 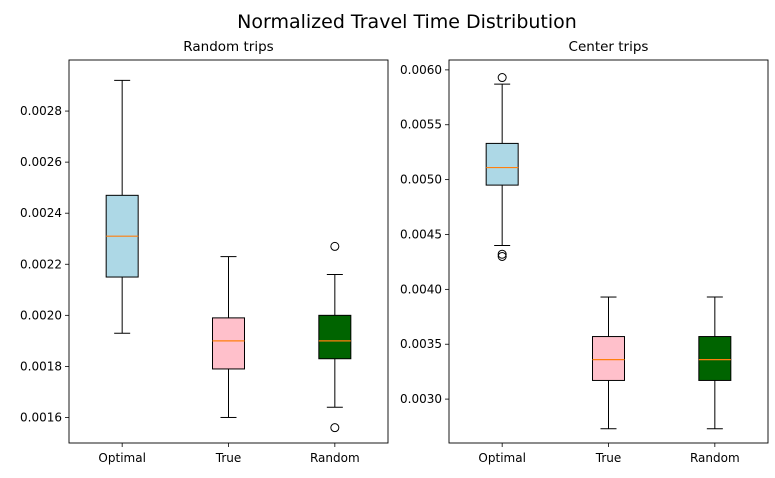 What do you see at coordinates (41, 366) in the screenshot?
I see `y-tick-label: 0.0018` at bounding box center [41, 366].